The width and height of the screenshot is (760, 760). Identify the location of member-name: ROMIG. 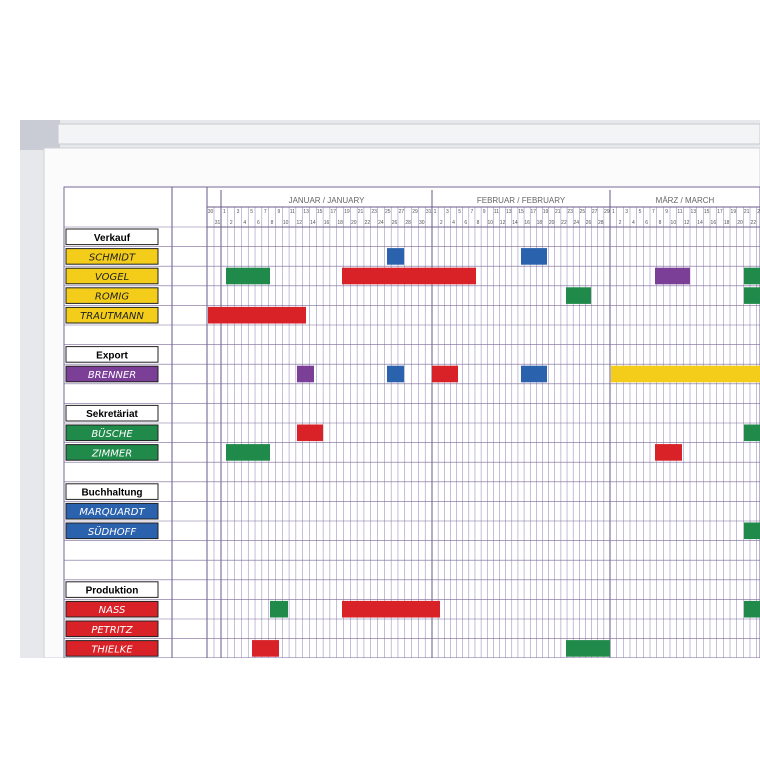
(112, 297).